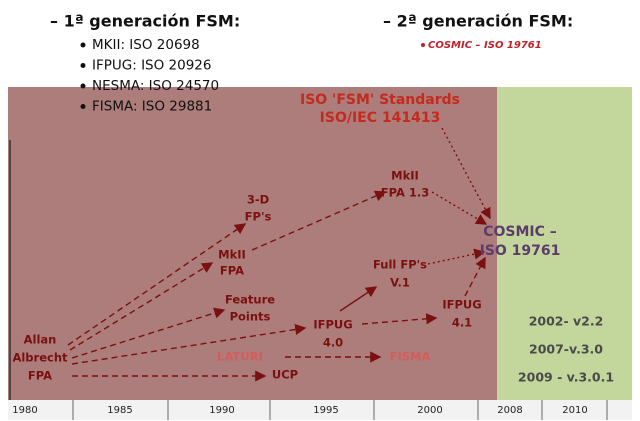  Describe the element at coordinates (145, 21) in the screenshot. I see `gen1-title: – 1ª generación FSM:` at that location.